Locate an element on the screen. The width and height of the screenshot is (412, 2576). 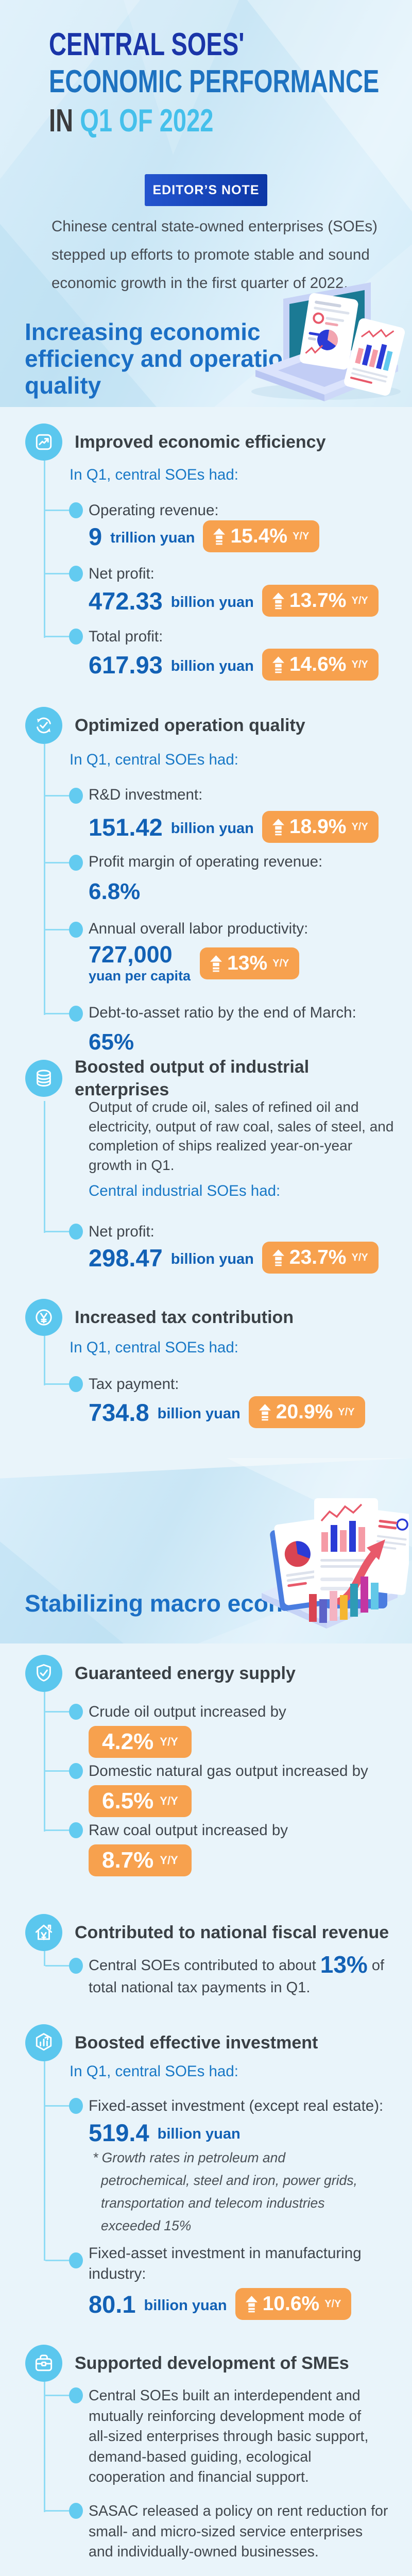
item-label: Operating revenue: is located at coordinates (154, 510).